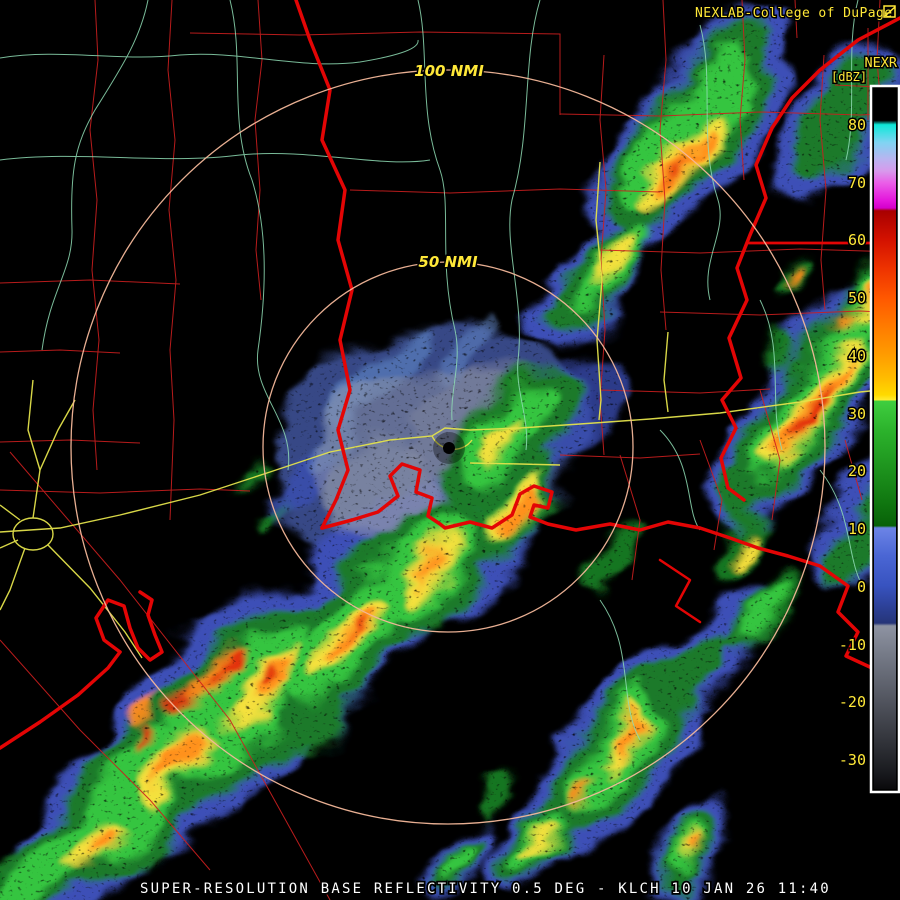 Image resolution: width=900 pixels, height=900 pixels. What do you see at coordinates (61, 700) in the screenshot?
I see `texas-coast` at bounding box center [61, 700].